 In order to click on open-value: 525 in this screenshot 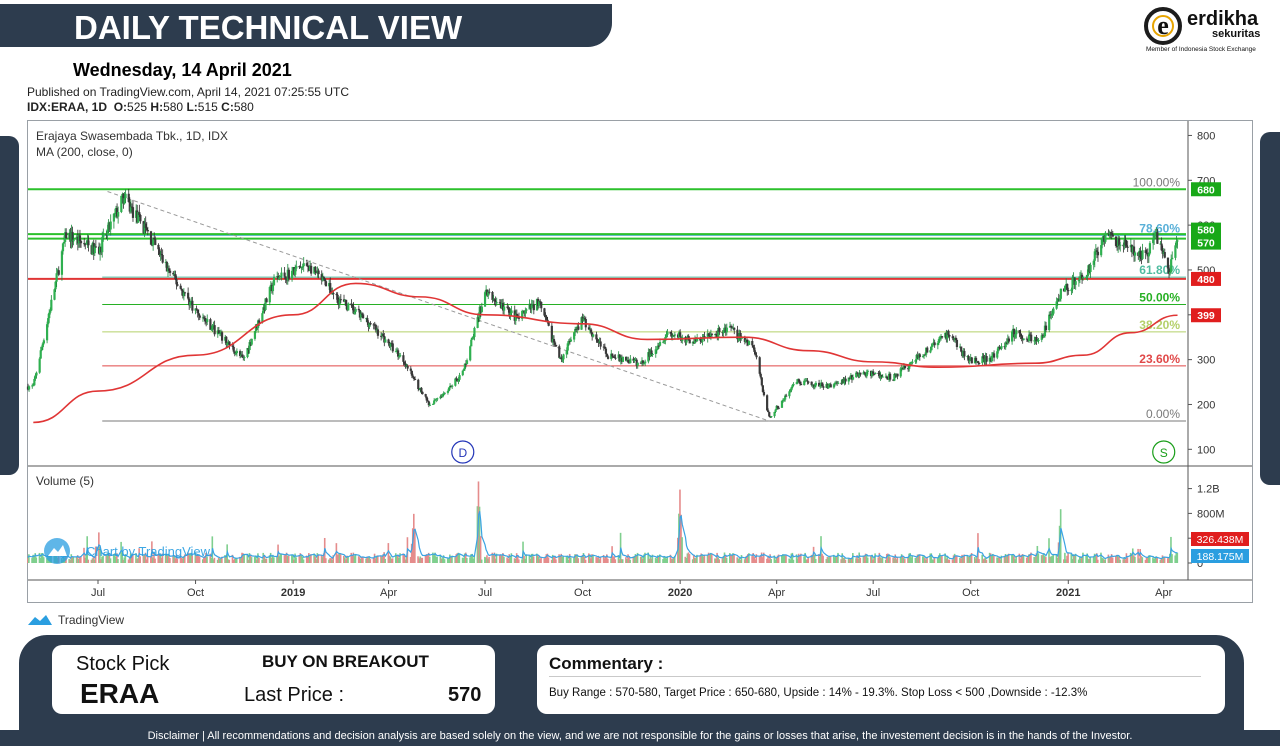, I will do `click(137, 107)`.